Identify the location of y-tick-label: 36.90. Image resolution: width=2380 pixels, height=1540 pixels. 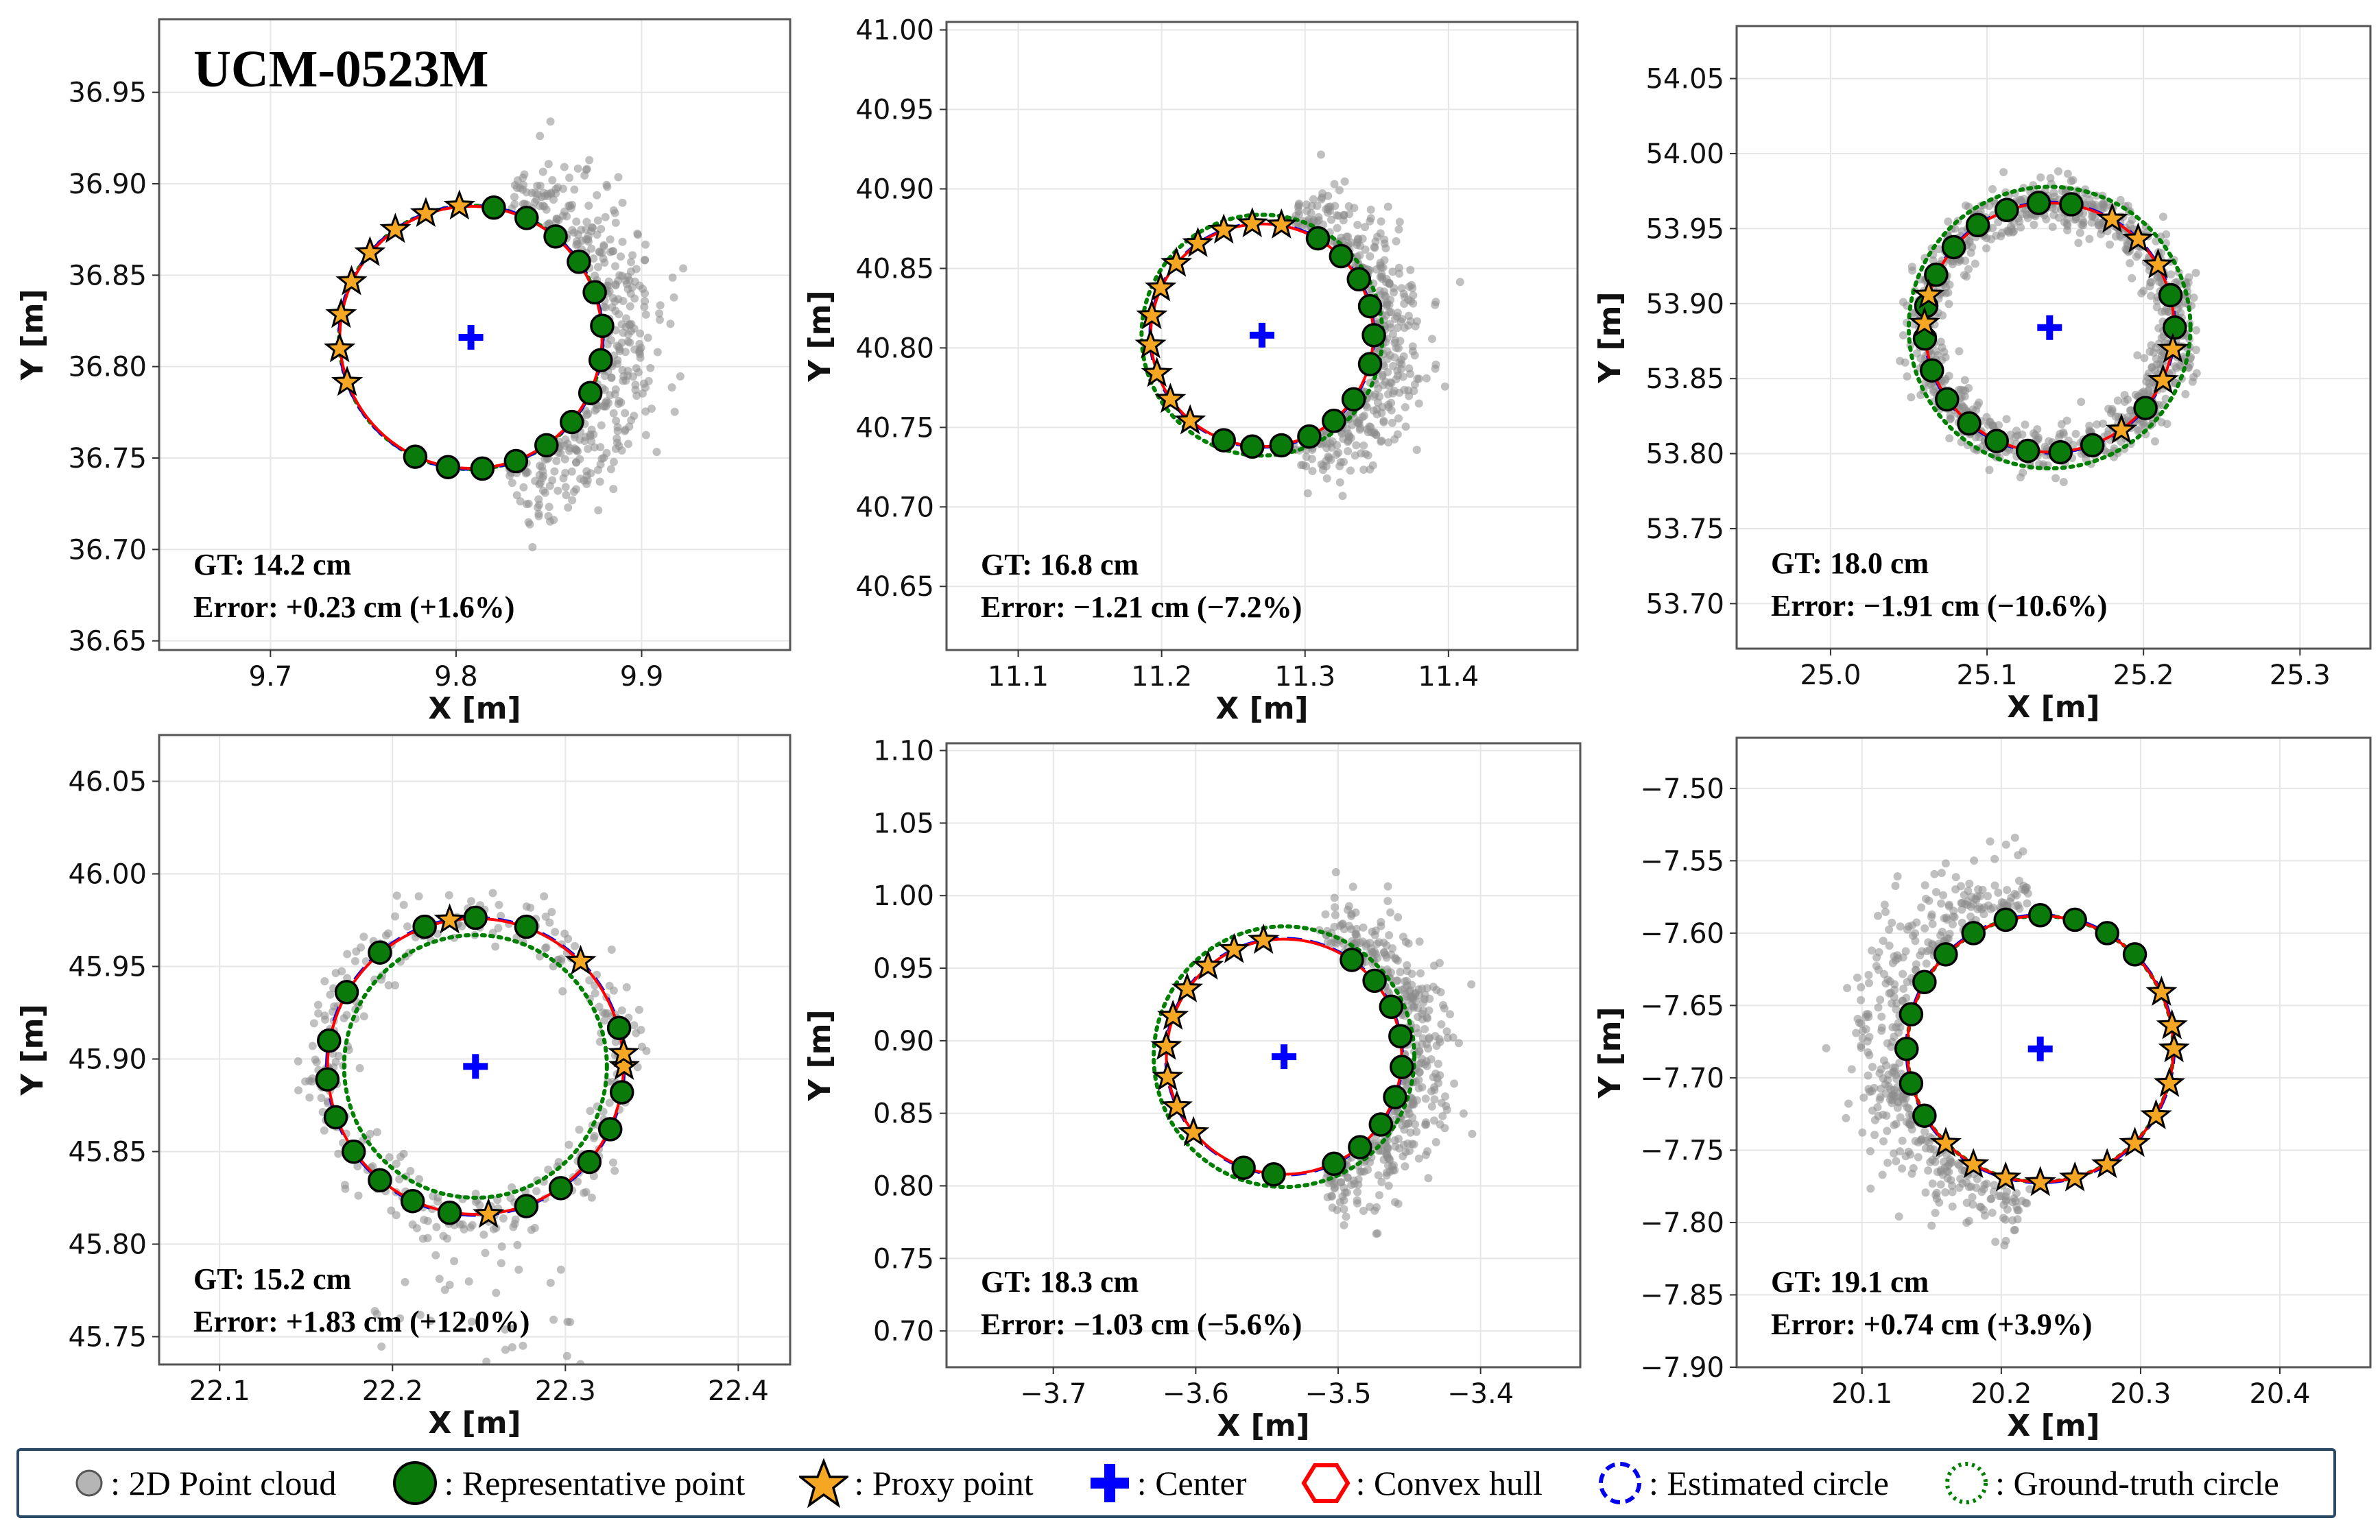
(107, 185).